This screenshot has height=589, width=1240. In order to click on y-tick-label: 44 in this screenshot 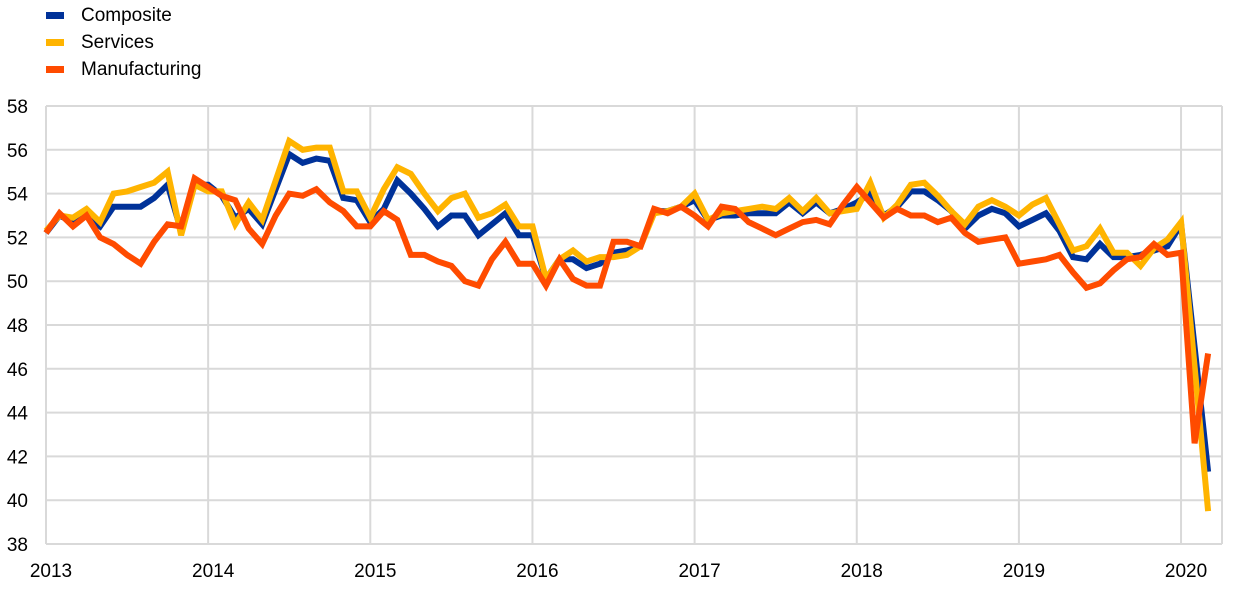, I will do `click(18, 414)`.